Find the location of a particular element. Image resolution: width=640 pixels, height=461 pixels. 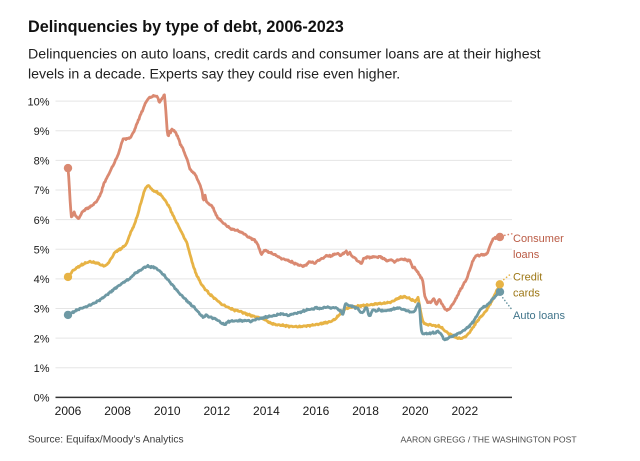

svg-text: 2010 is located at coordinates (167, 411).